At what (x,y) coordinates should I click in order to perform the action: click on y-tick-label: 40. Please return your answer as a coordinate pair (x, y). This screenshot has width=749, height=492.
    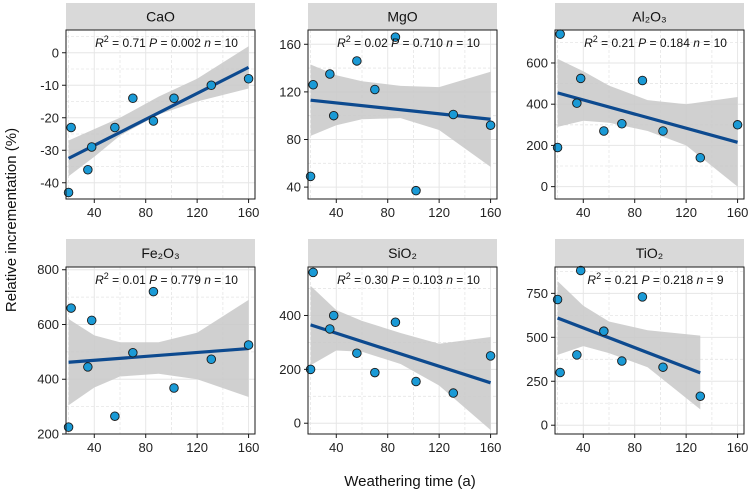
    Looking at the image, I should click on (294, 187).